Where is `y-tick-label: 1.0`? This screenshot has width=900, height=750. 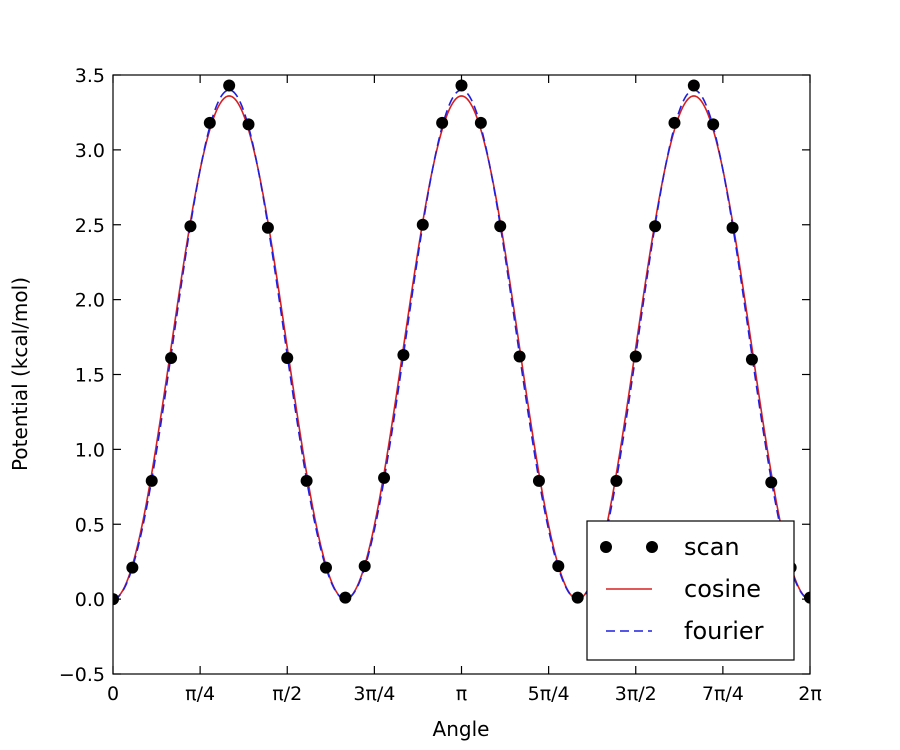 y-tick-label: 1.0 is located at coordinates (90, 450).